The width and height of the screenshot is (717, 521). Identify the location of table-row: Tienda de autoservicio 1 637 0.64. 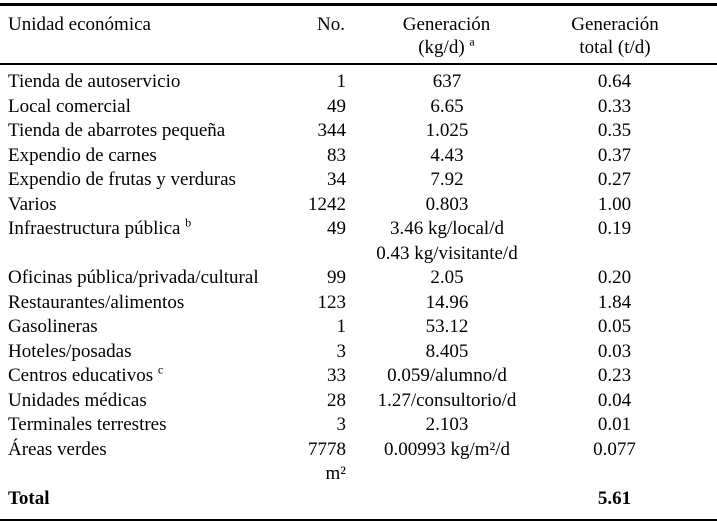
(358, 79).